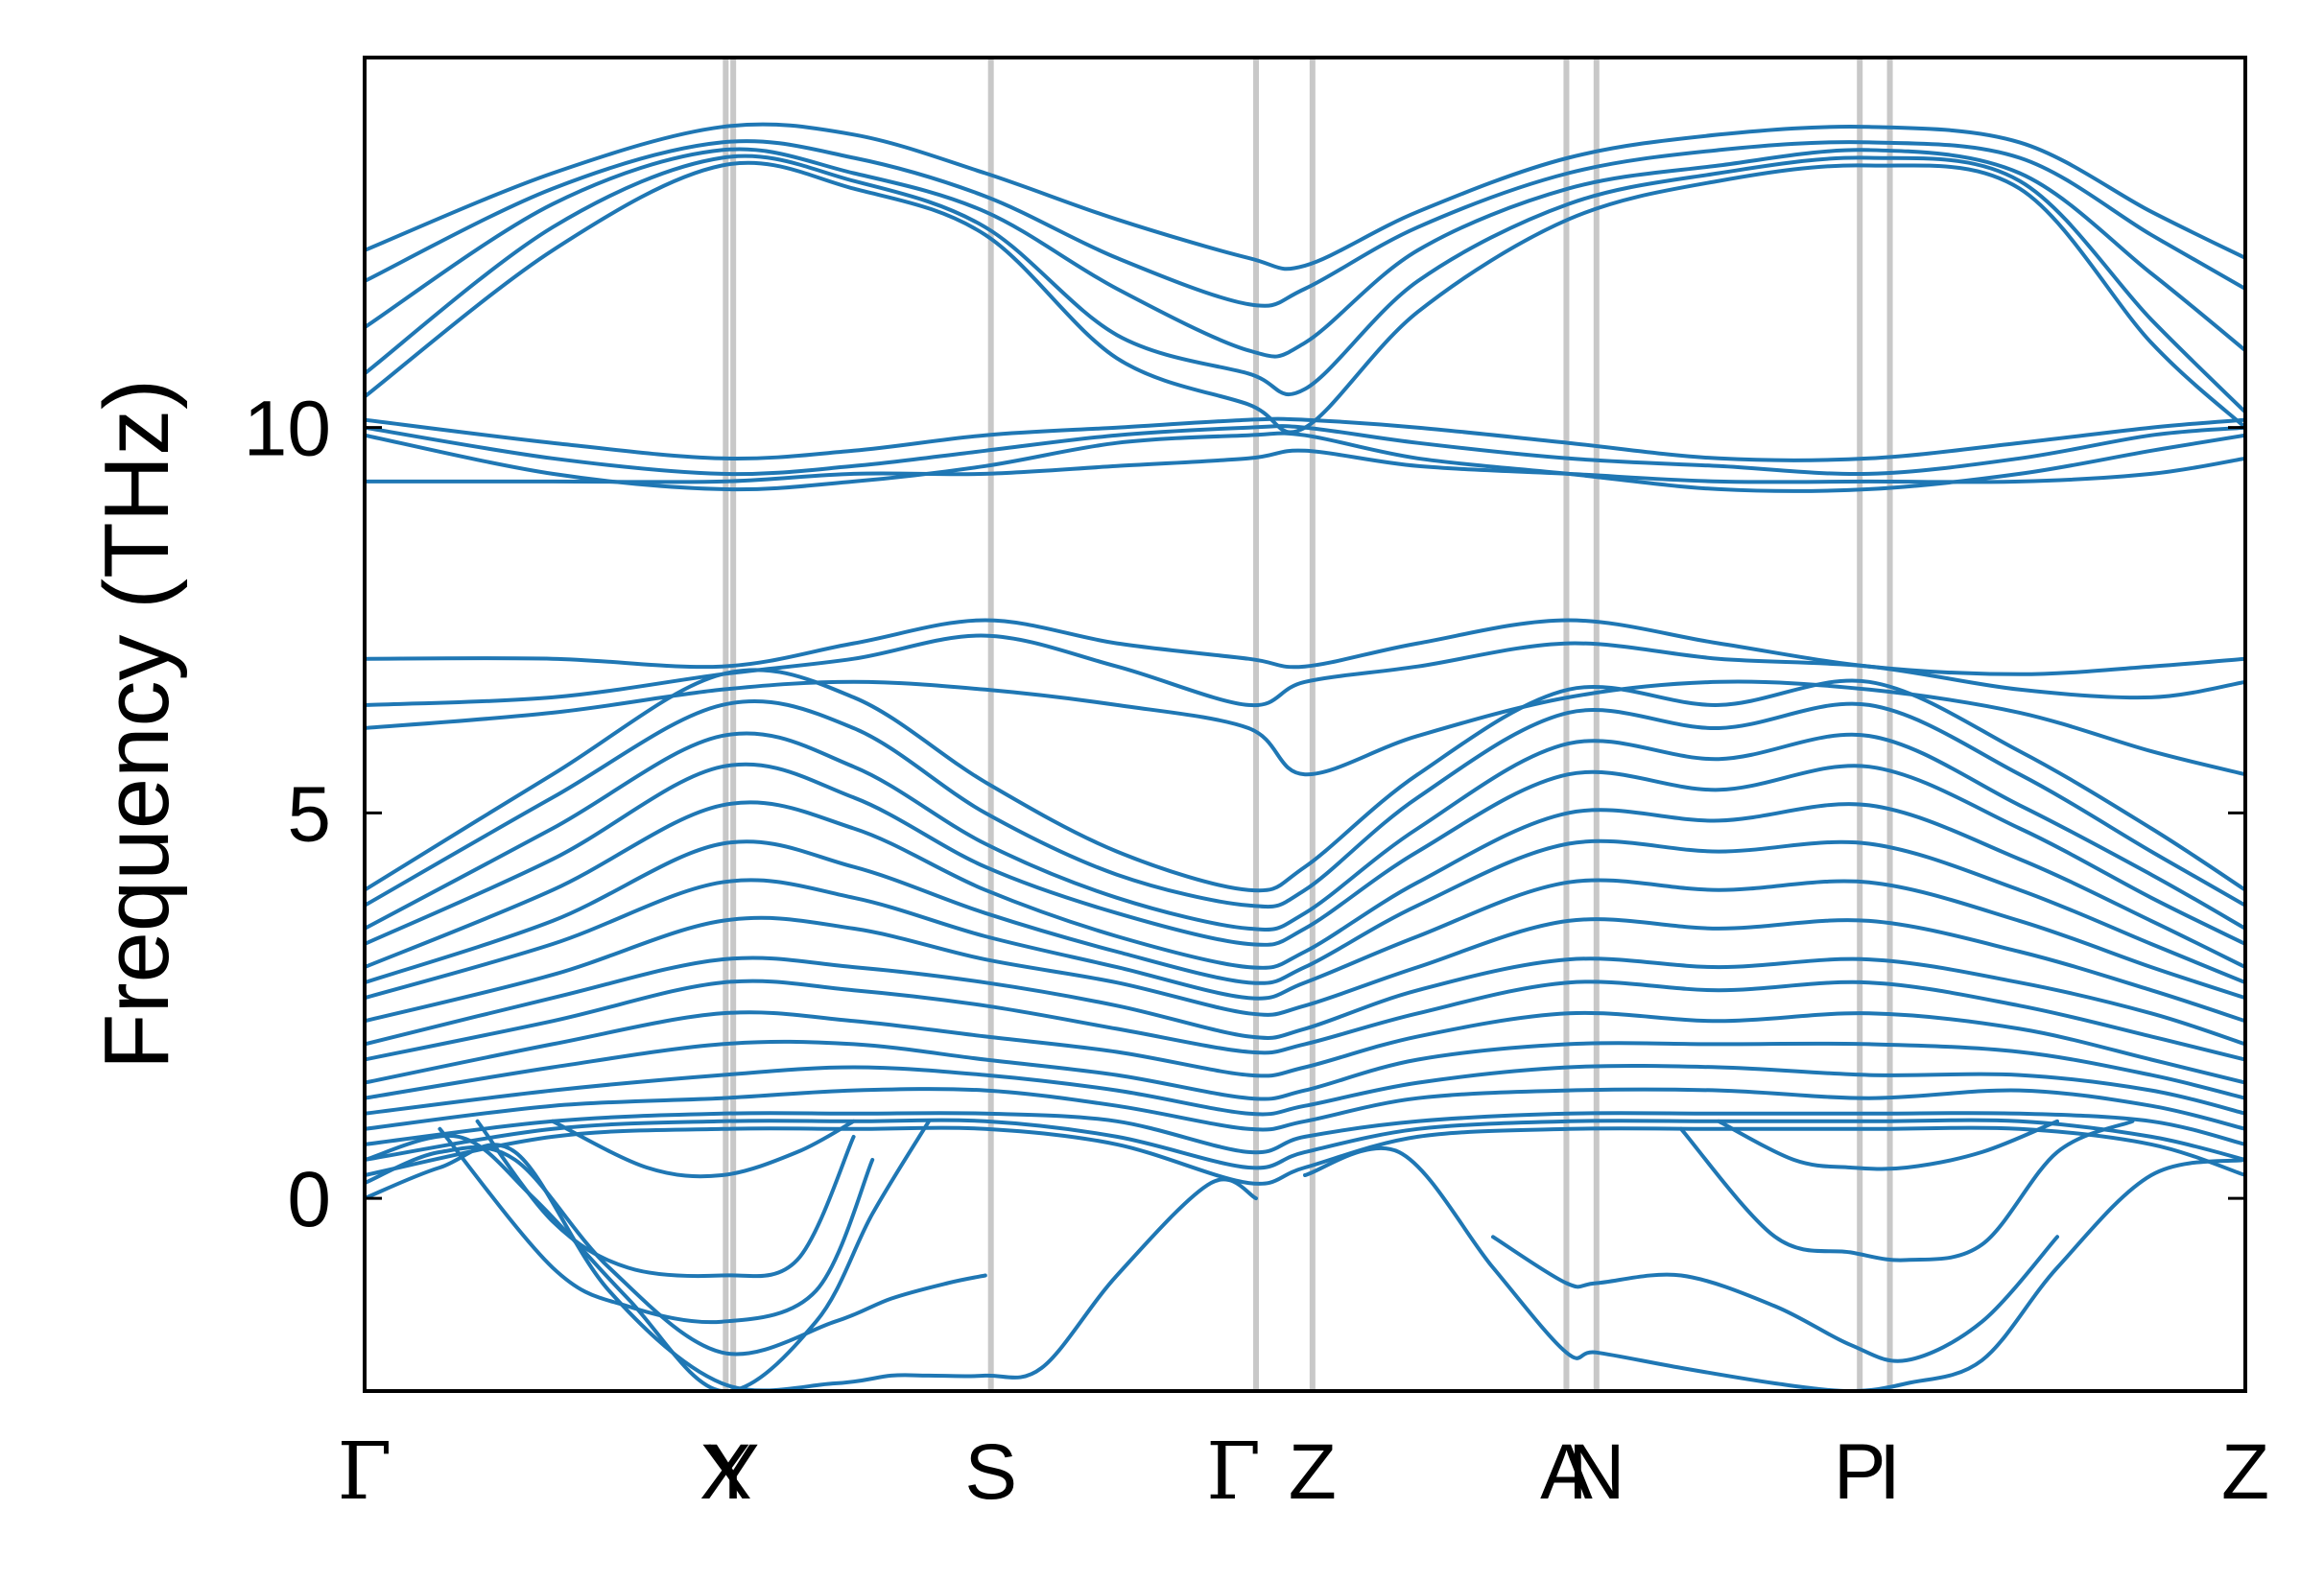 The height and width of the screenshot is (1581, 2324). I want to click on x-tick-label-5: Z, so click(1313, 1472).